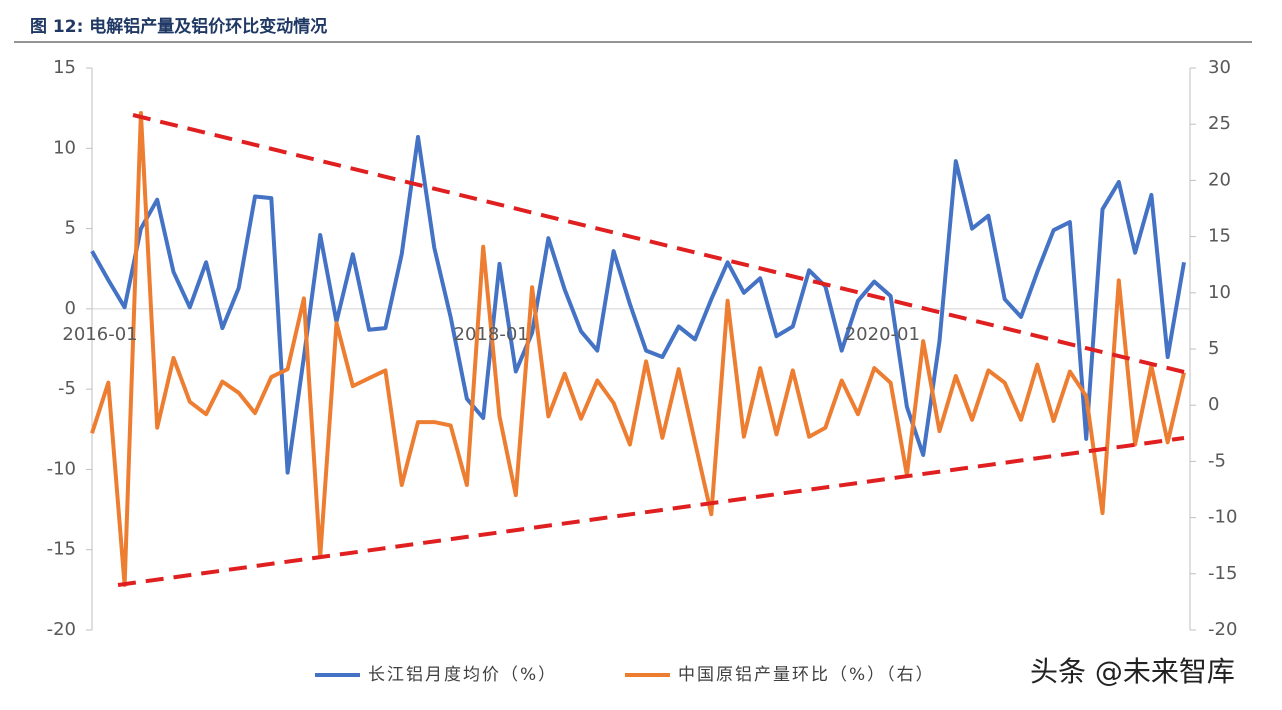 Image resolution: width=1282 pixels, height=710 pixels. I want to click on y2-tick-label: 30, so click(1219, 67).